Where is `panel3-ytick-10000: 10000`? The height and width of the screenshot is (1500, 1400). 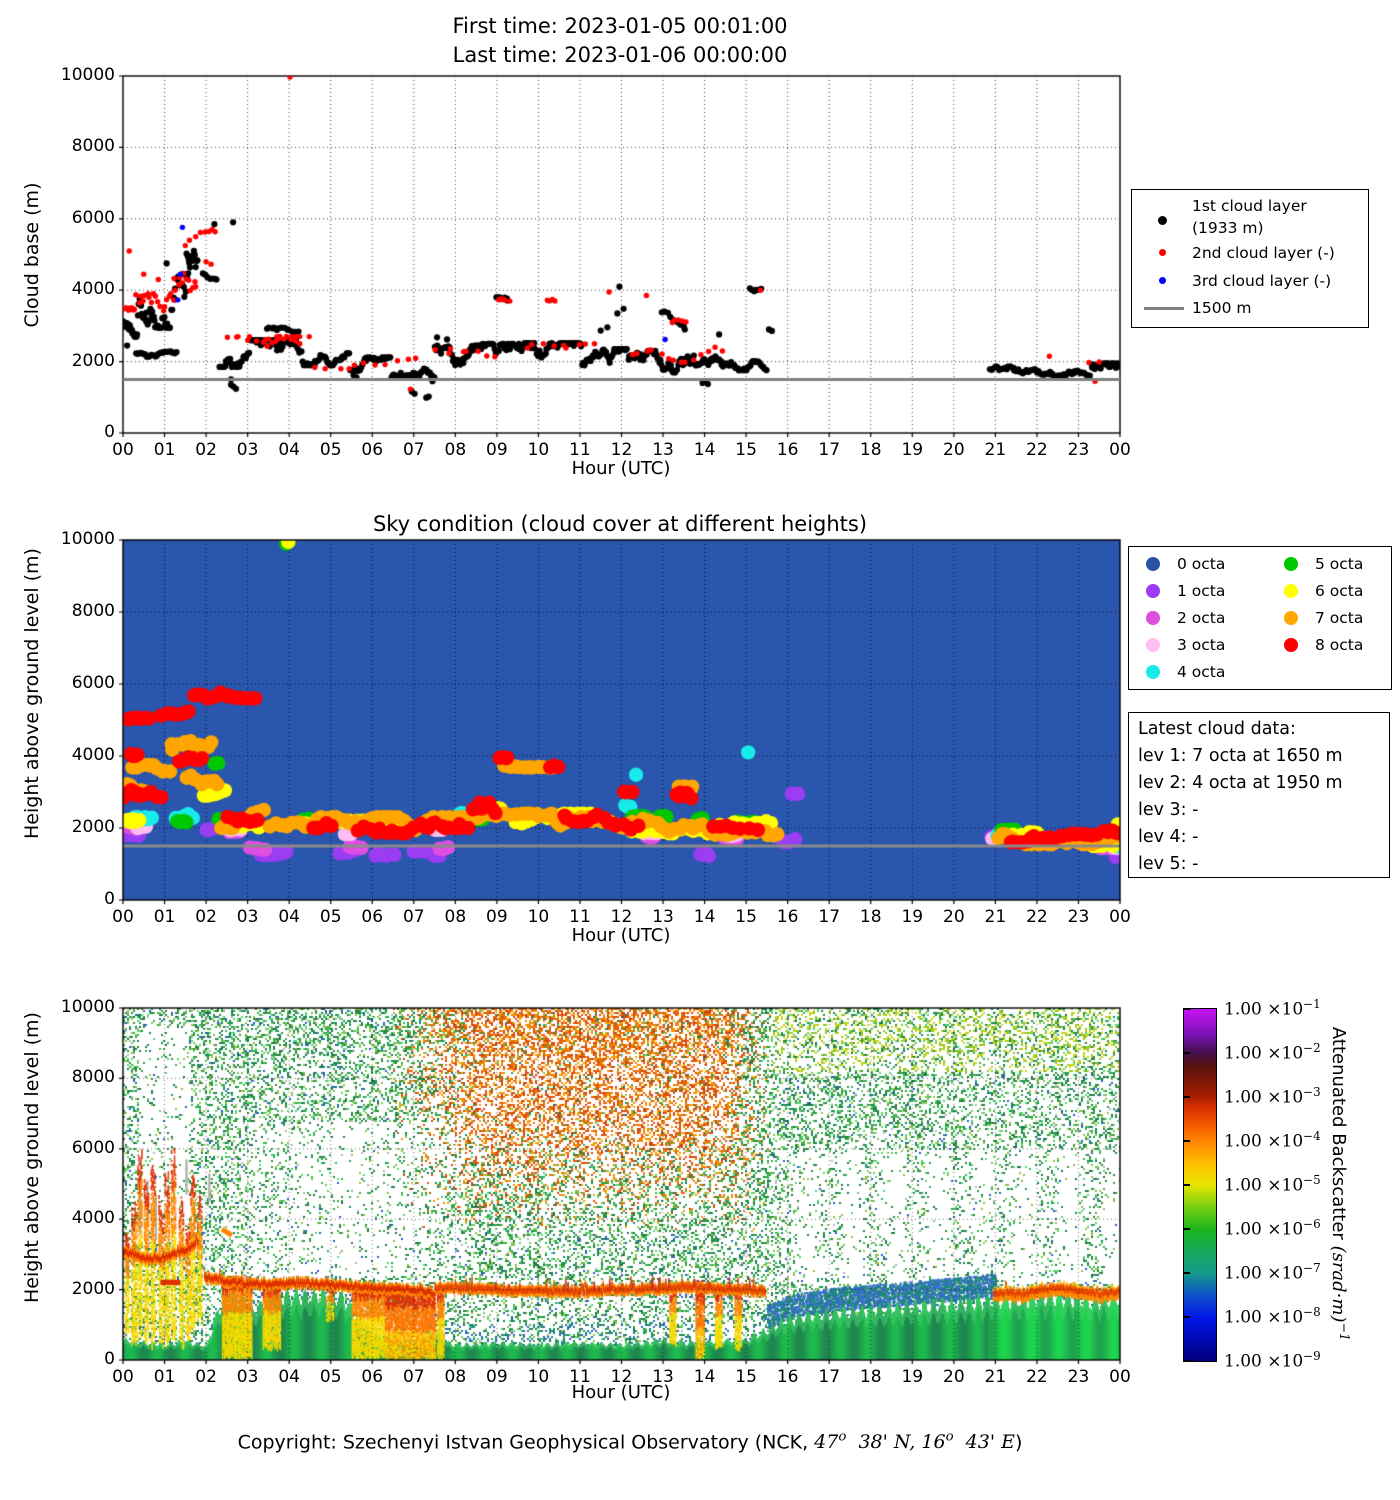 panel3-ytick-10000: 10000 is located at coordinates (87, 1007).